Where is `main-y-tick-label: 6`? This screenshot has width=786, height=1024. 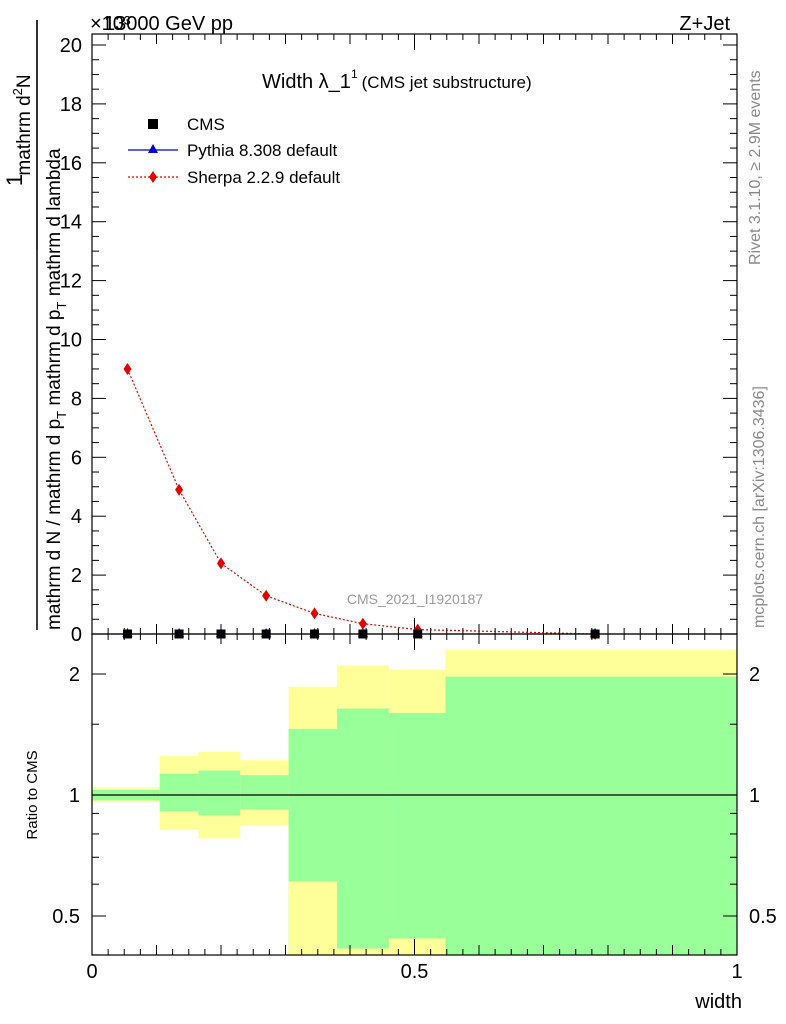 main-y-tick-label: 6 is located at coordinates (76, 458).